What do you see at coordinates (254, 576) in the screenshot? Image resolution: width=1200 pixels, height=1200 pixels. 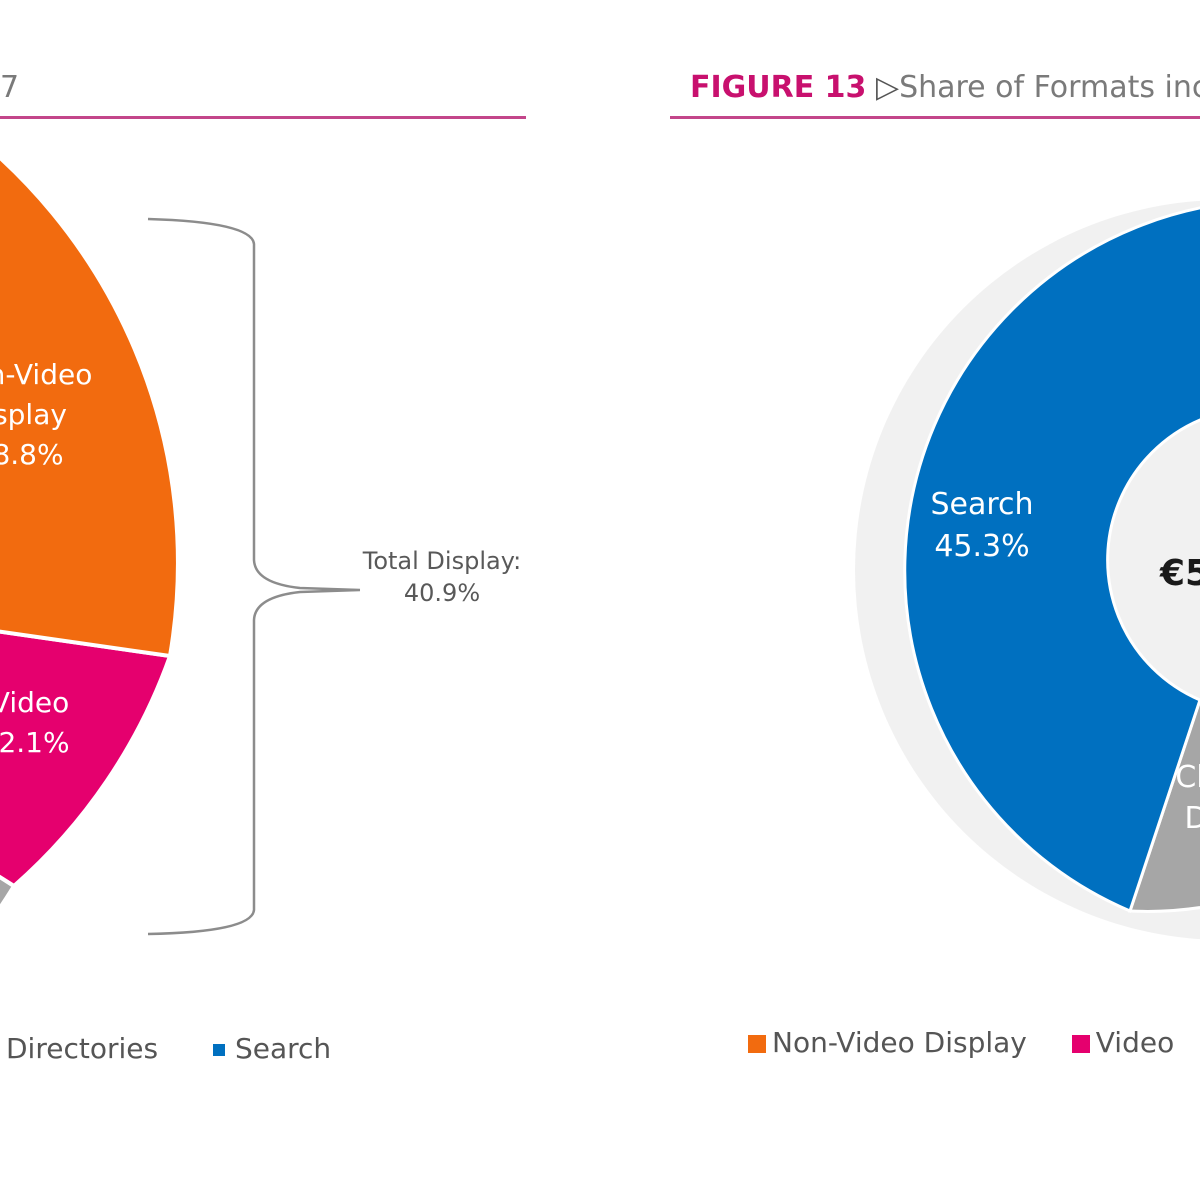 I see `total-display-brace` at bounding box center [254, 576].